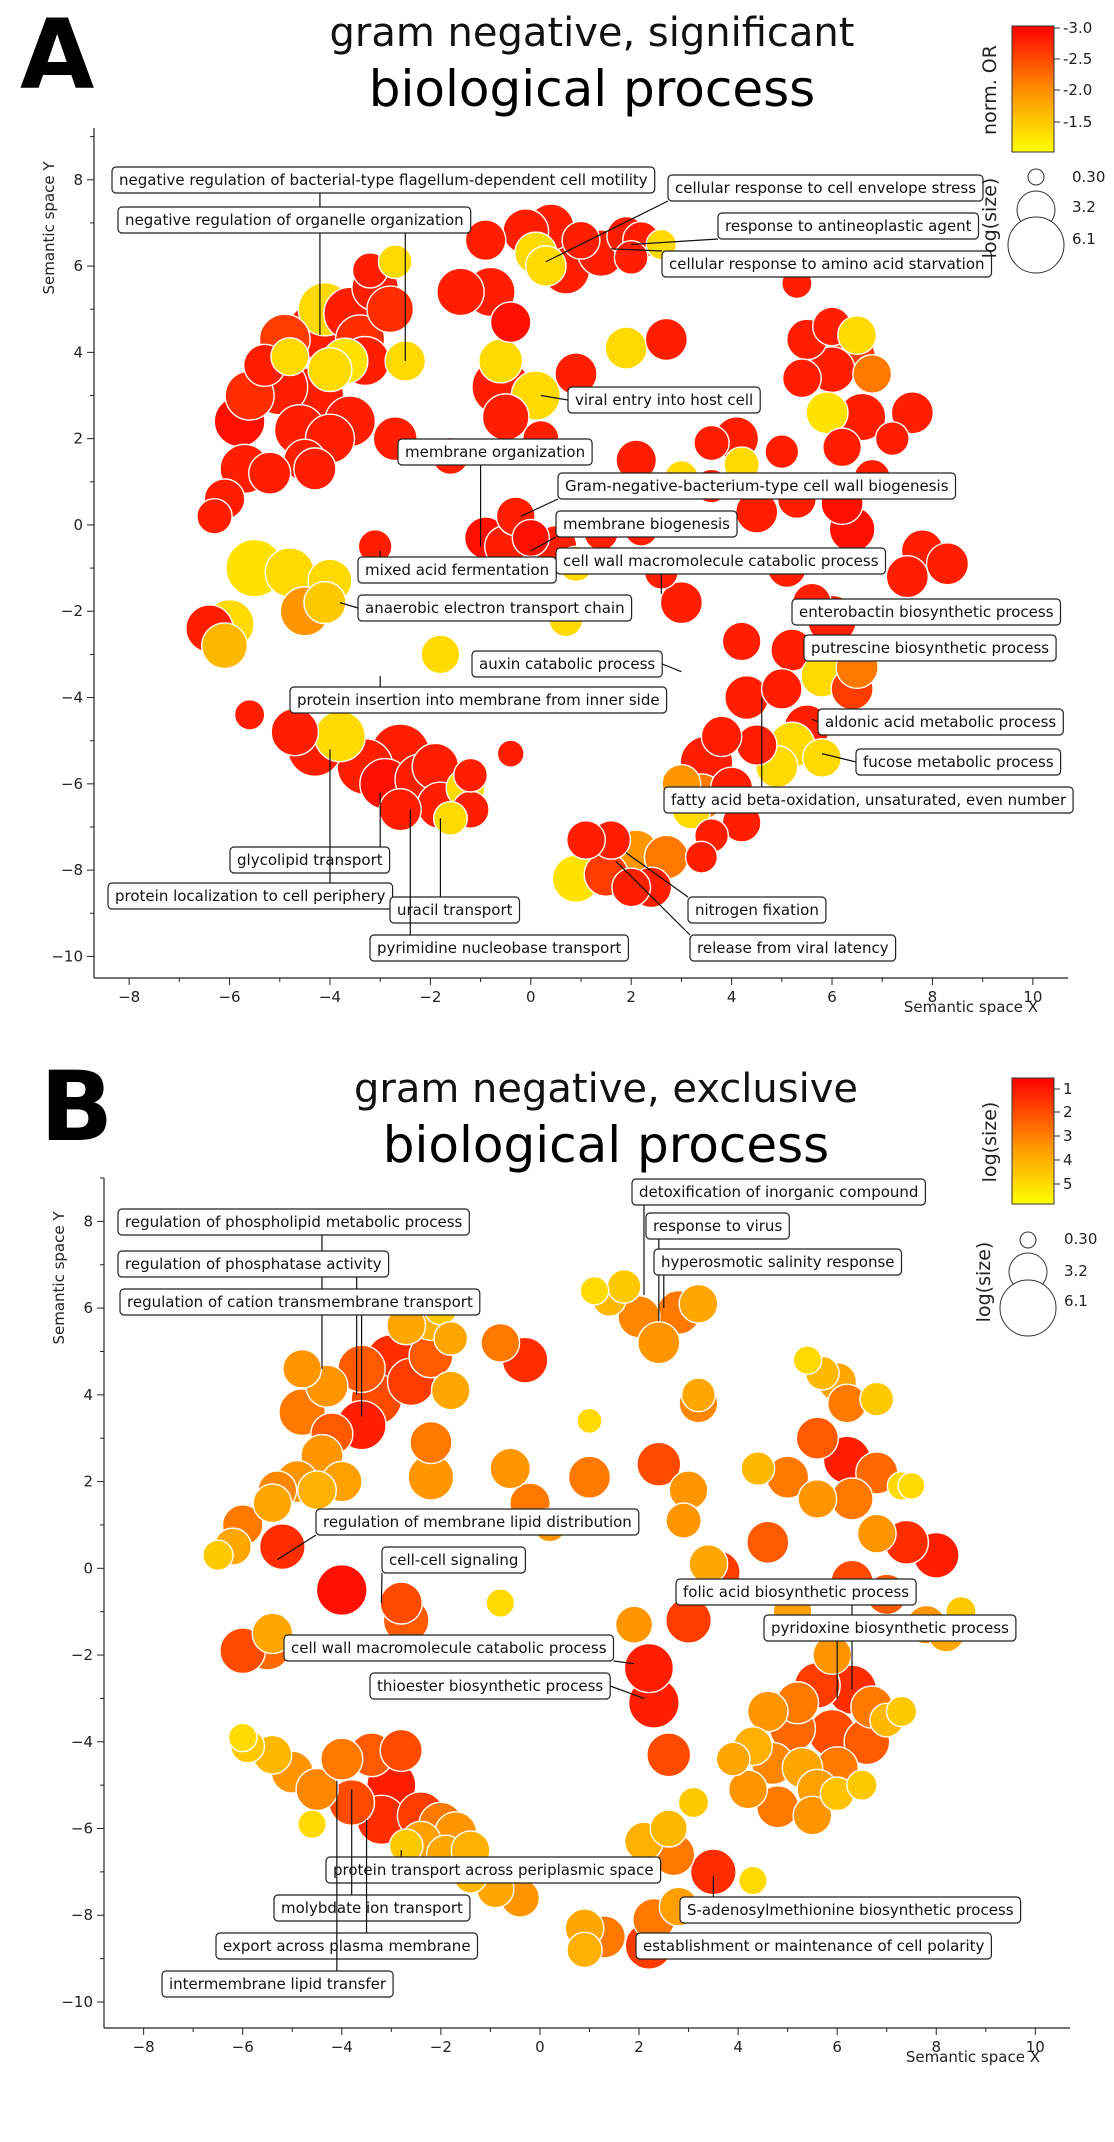 This screenshot has height=2142, width=1114. I want to click on y-tick-label: −6, so click(82, 1829).